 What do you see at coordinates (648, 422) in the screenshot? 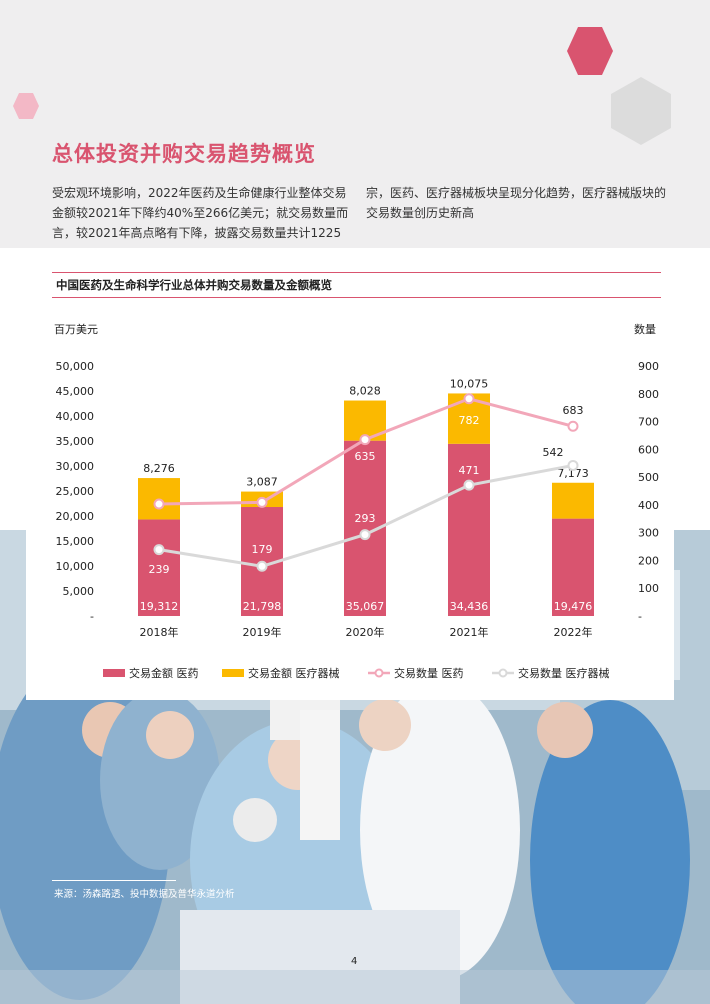
I see `y-tick-right: 700` at bounding box center [648, 422].